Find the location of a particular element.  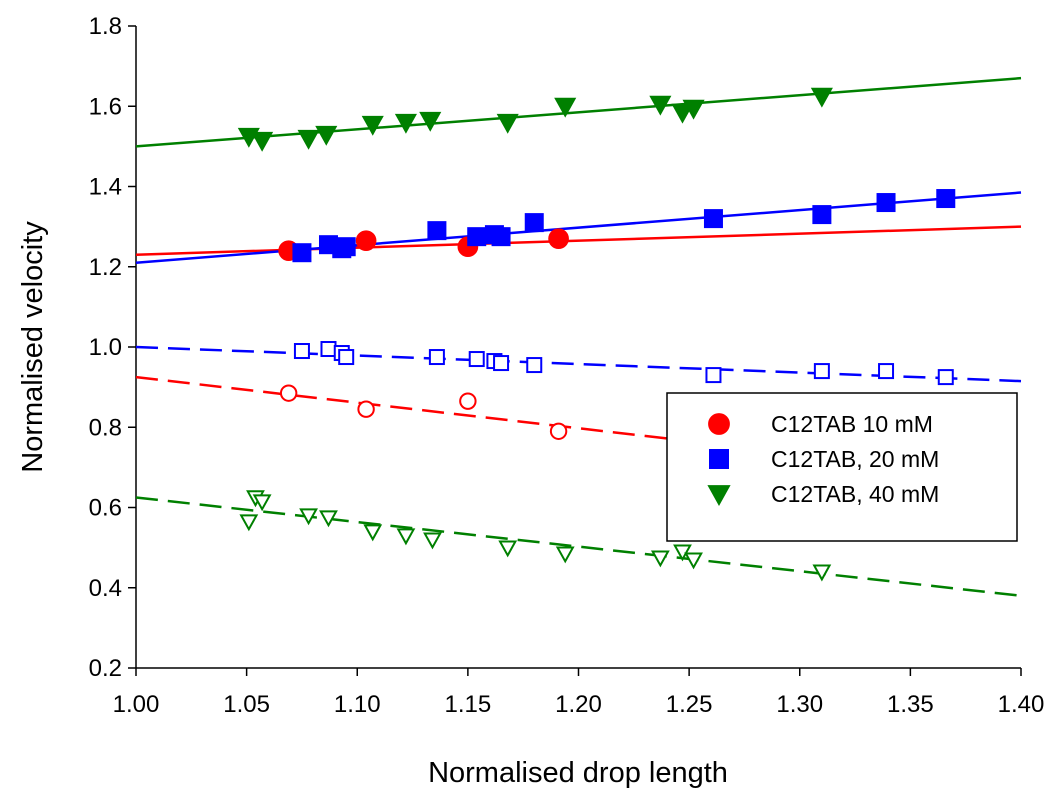

y-tick-label: 1.2 is located at coordinates (105, 267).